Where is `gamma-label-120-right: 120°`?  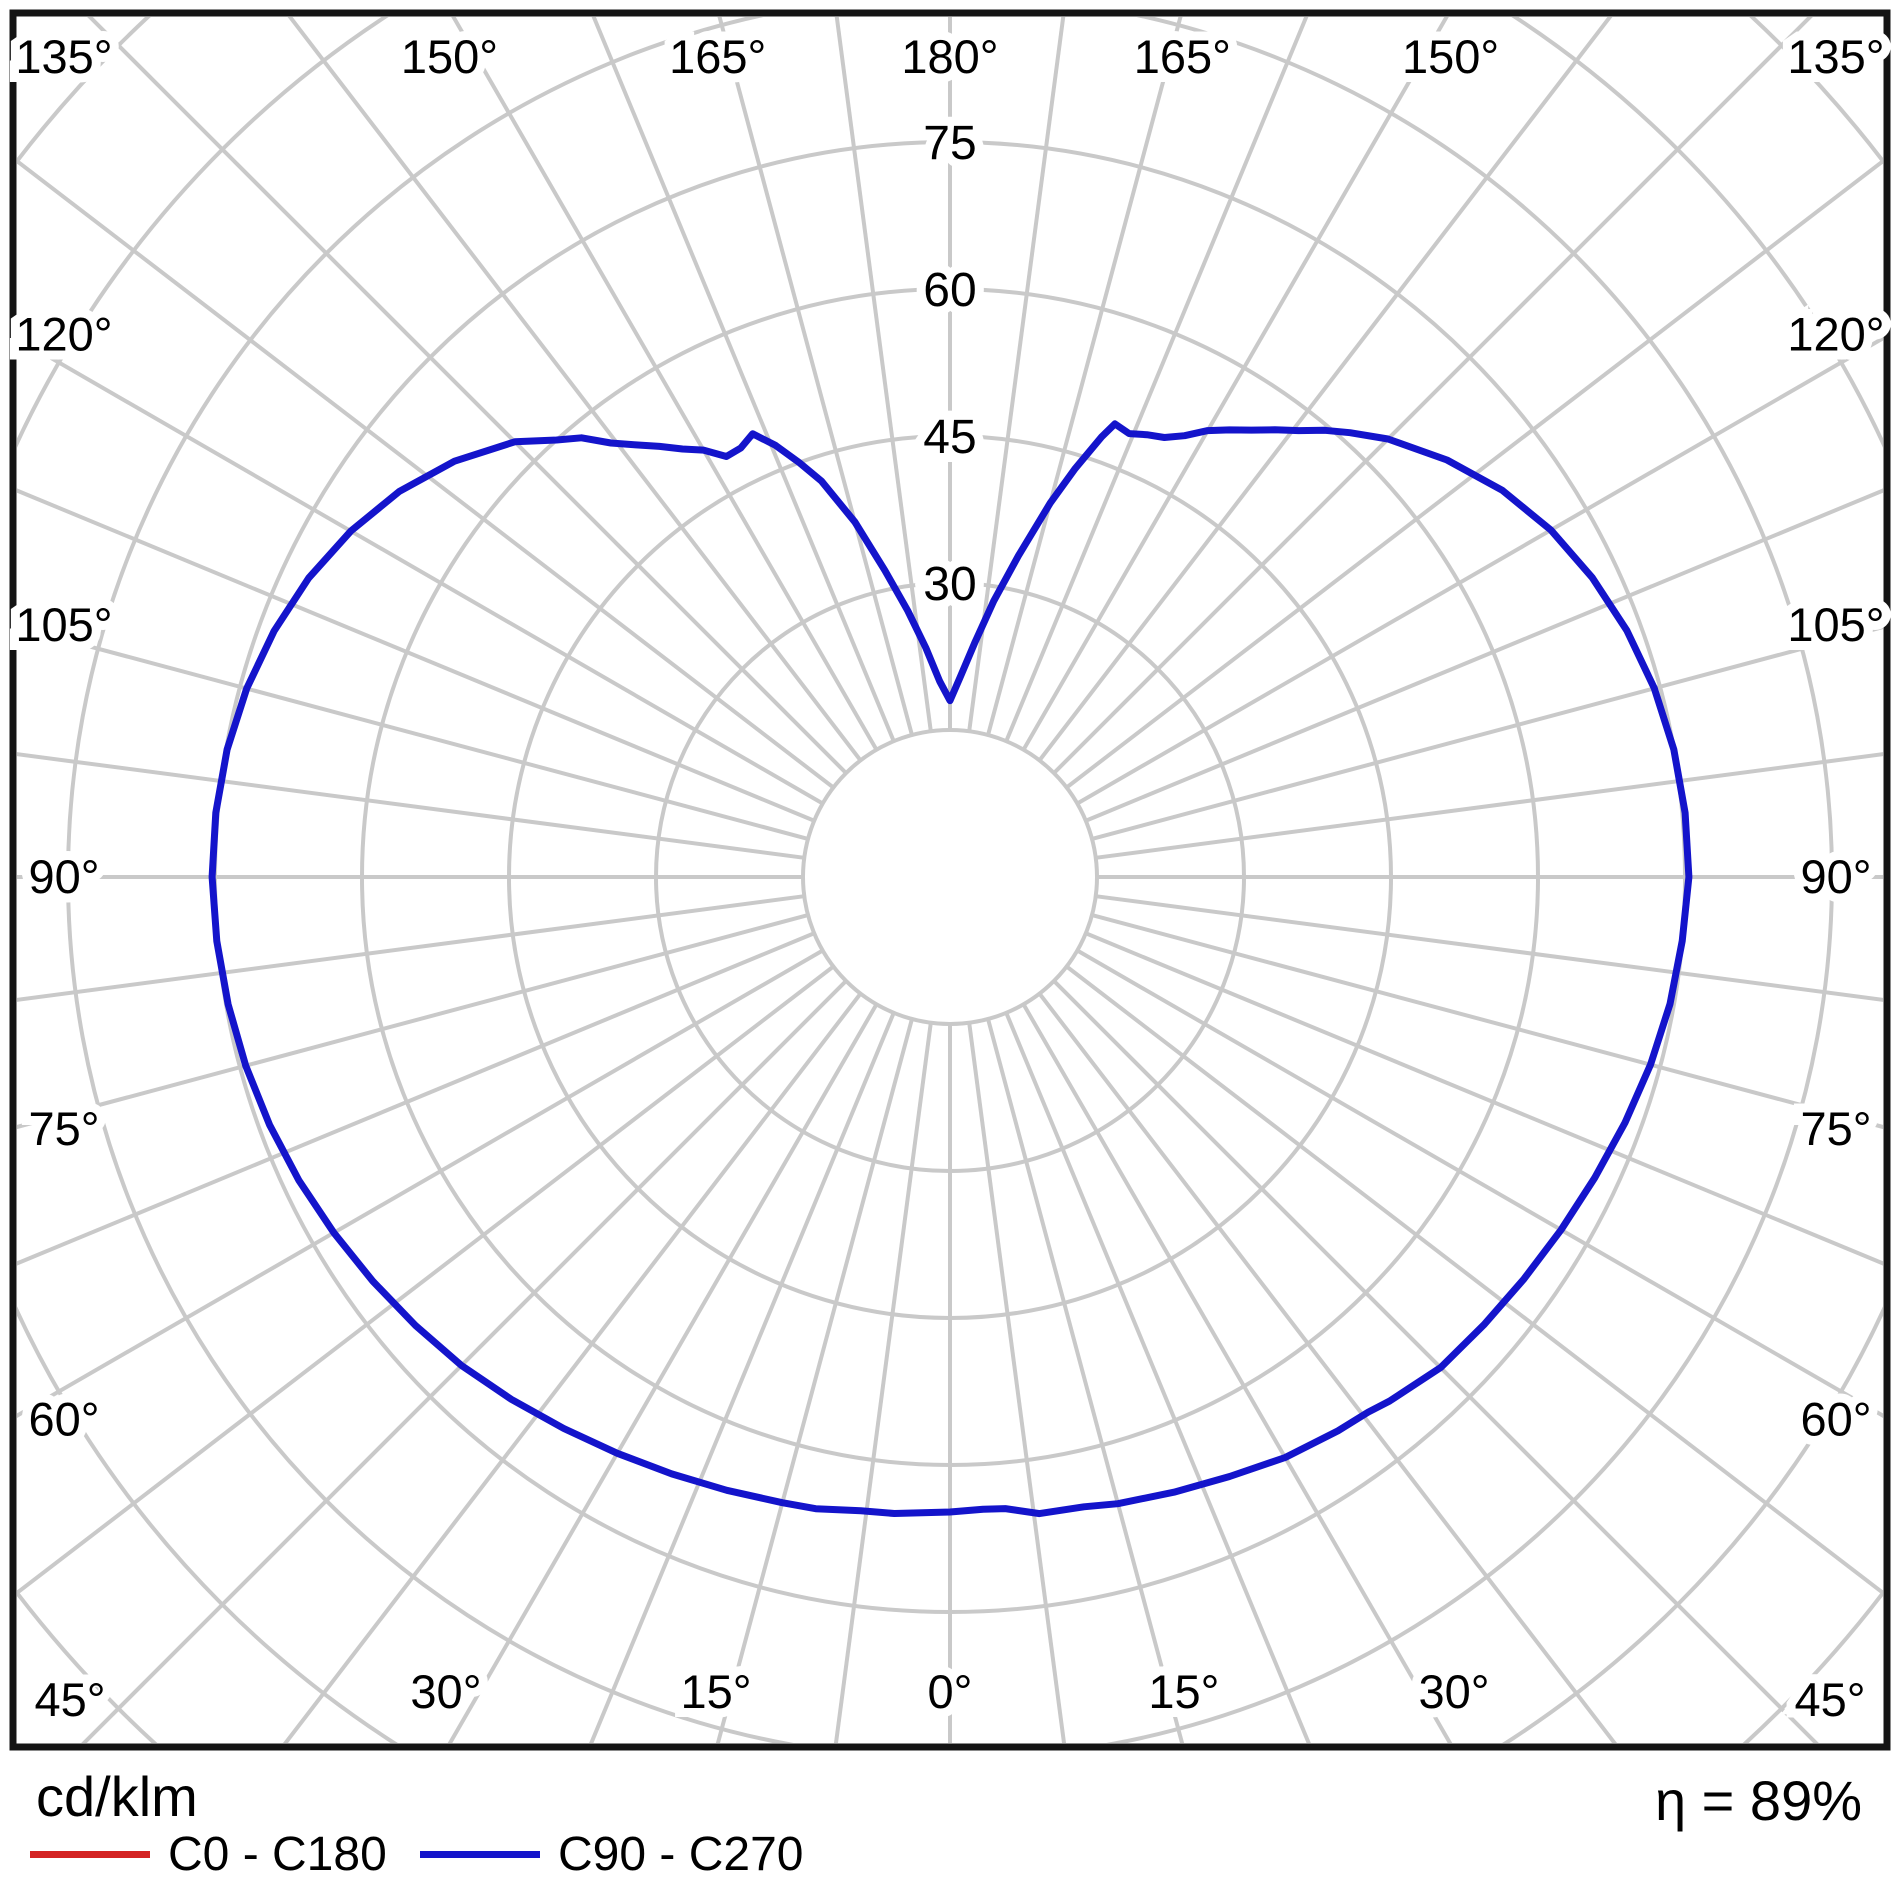
gamma-label-120-right: 120° is located at coordinates (1835, 333).